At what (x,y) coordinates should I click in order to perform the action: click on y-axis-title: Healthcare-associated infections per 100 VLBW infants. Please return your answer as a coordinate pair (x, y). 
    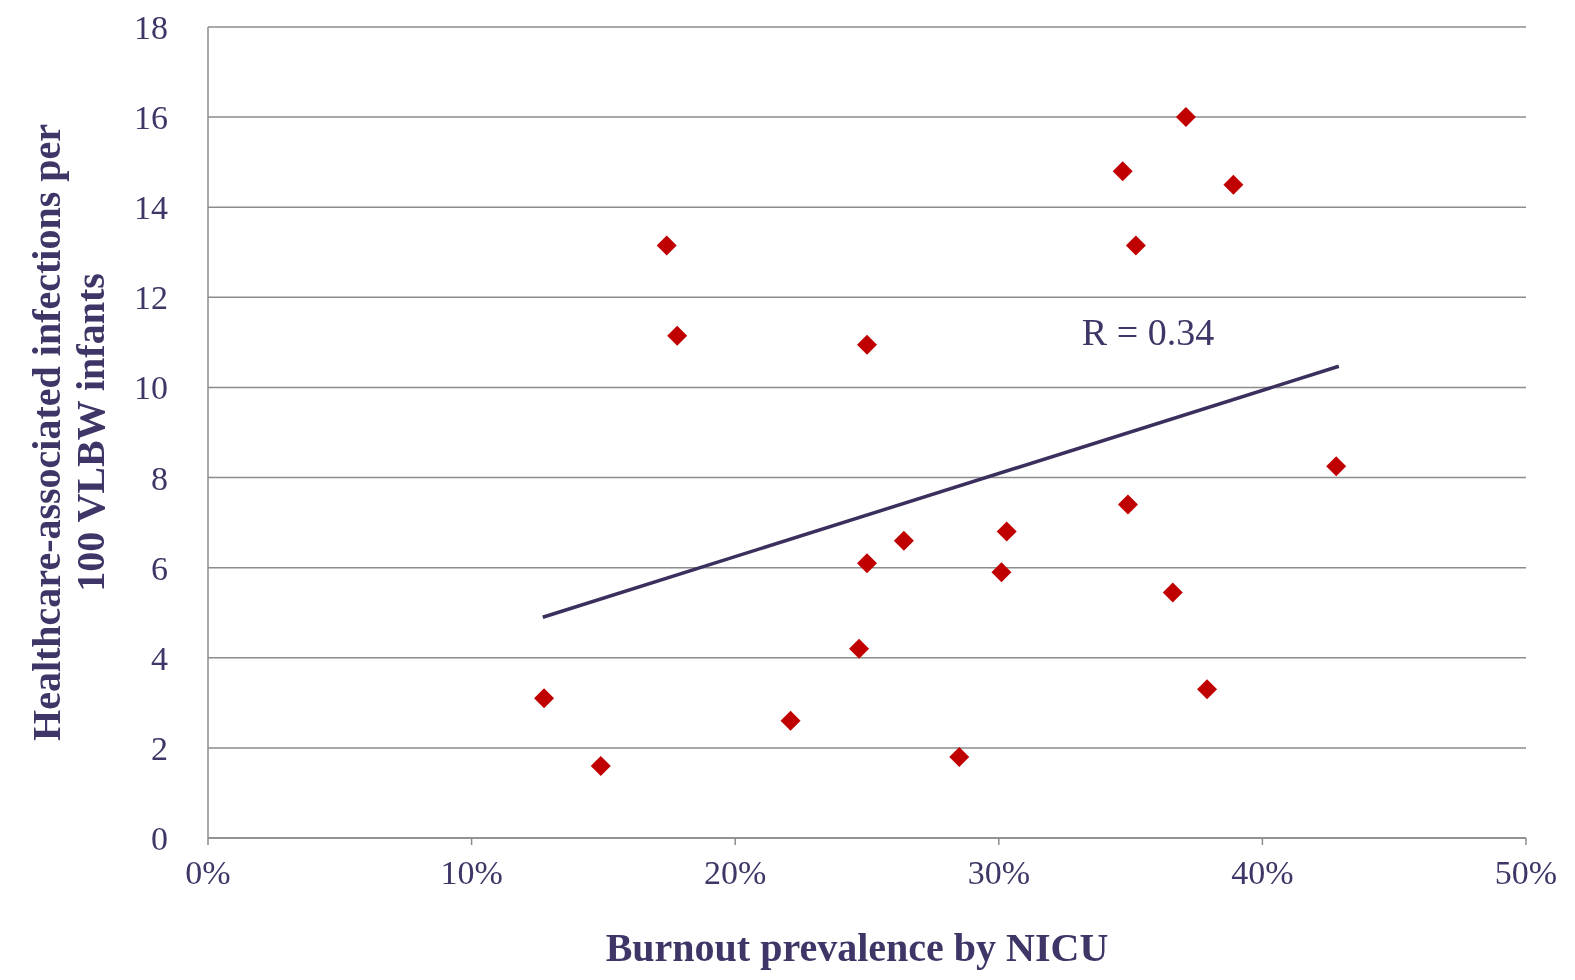
    Looking at the image, I should click on (68, 432).